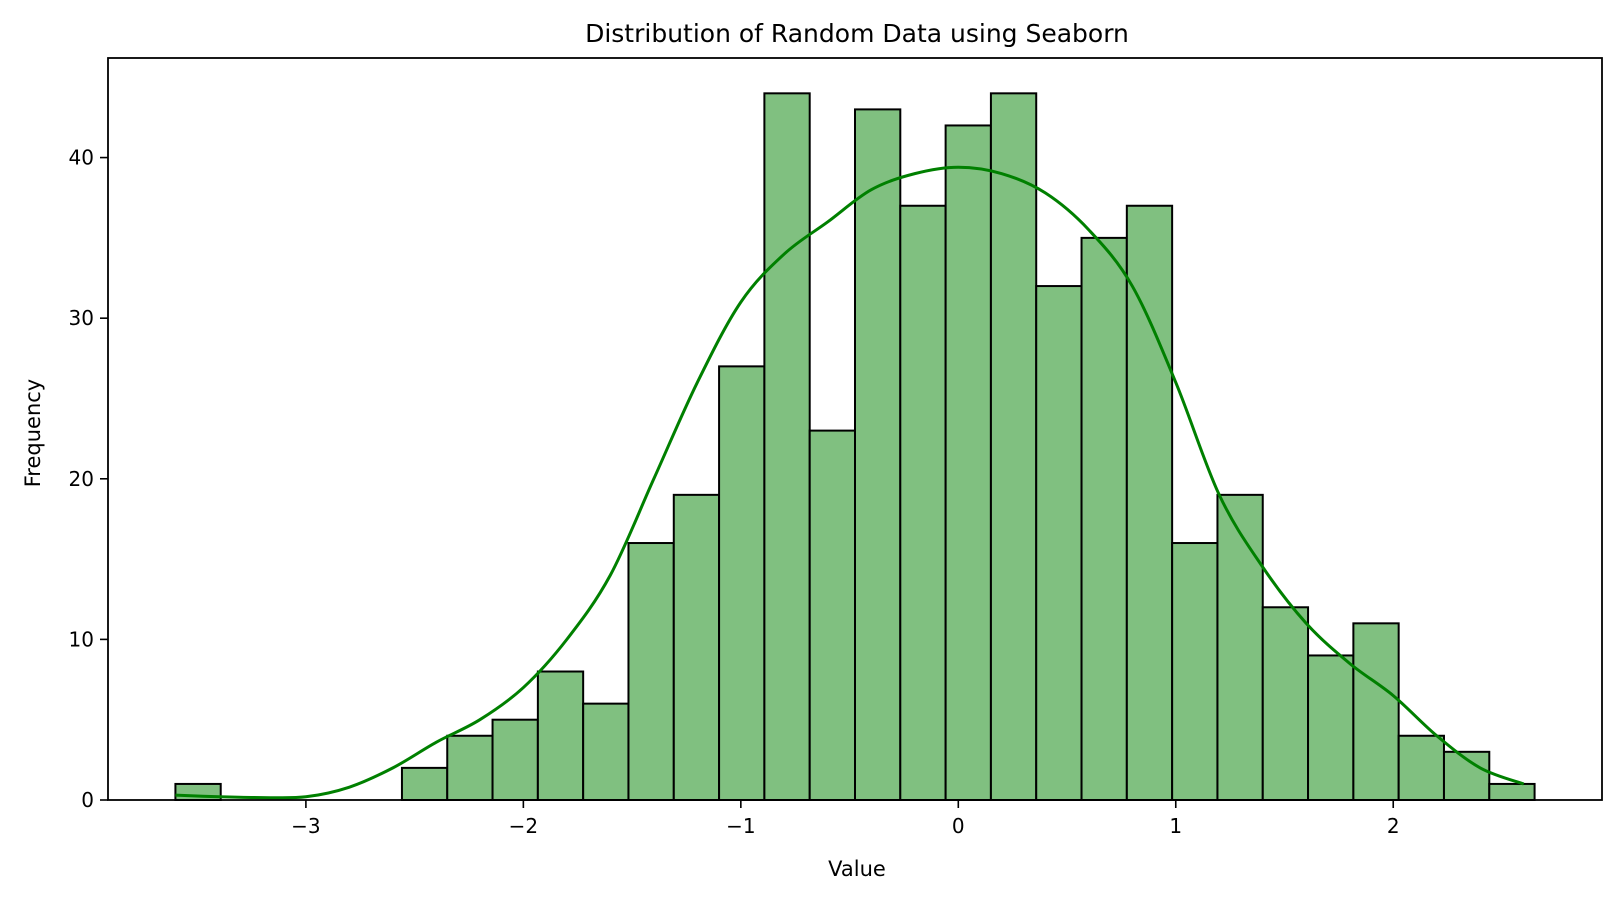  Describe the element at coordinates (857, 869) in the screenshot. I see `x-axis-label: Value` at that location.